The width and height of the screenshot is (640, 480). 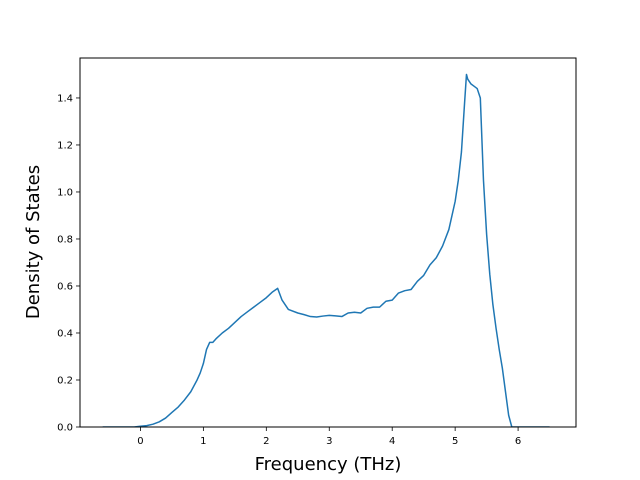 I want to click on x-tick-label: 4, so click(x=392, y=441).